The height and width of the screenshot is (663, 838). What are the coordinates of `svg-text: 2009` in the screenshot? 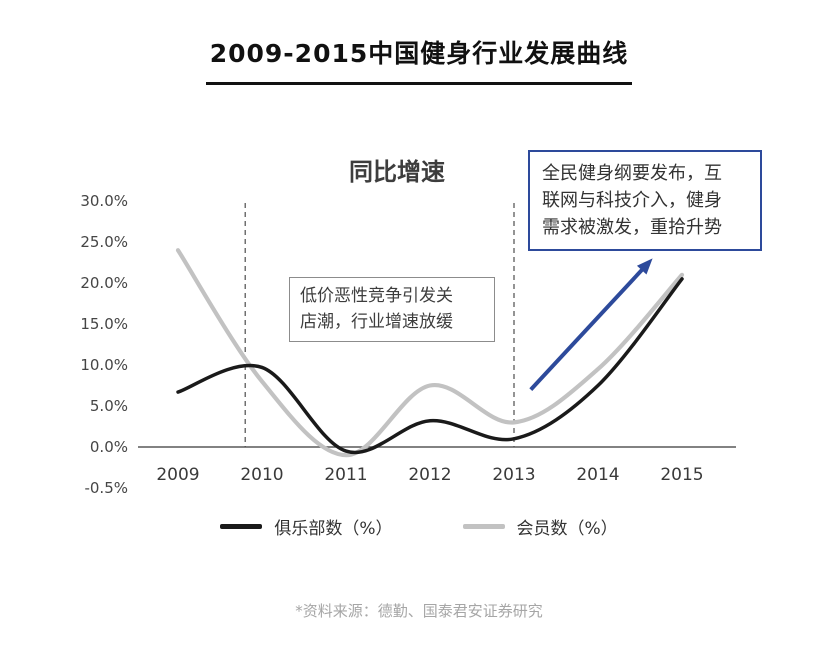 It's located at (177, 475).